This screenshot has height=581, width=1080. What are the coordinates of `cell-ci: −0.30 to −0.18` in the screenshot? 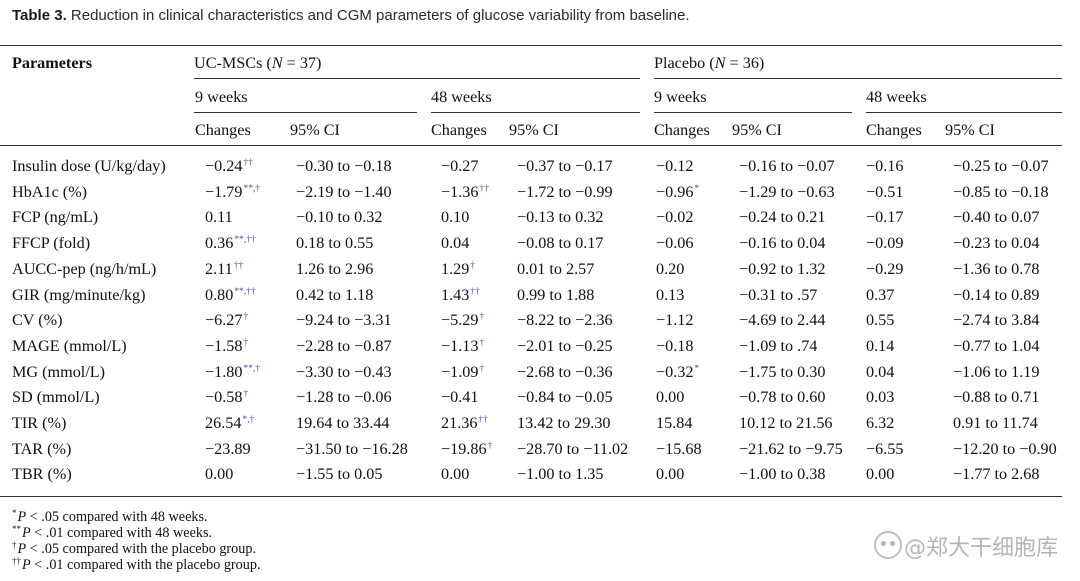 It's located at (344, 166).